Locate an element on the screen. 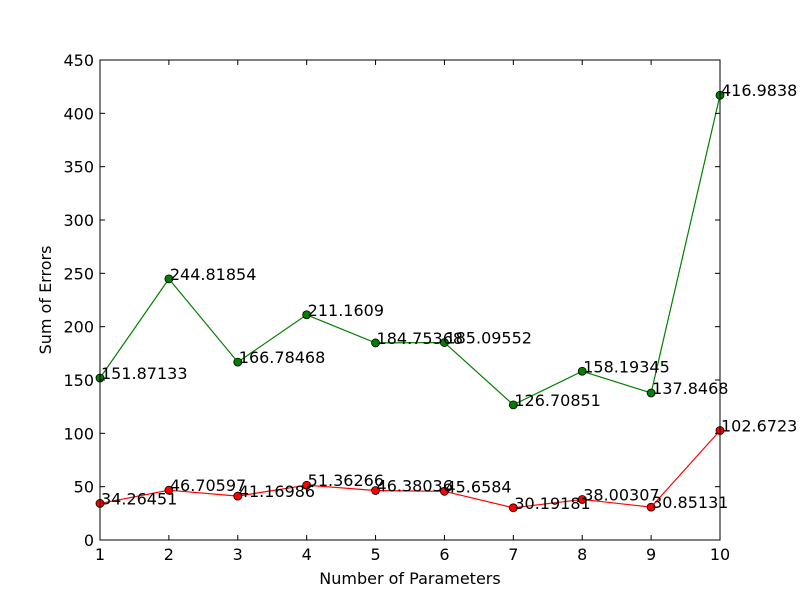  y-tick-label: 150 is located at coordinates (78, 380).